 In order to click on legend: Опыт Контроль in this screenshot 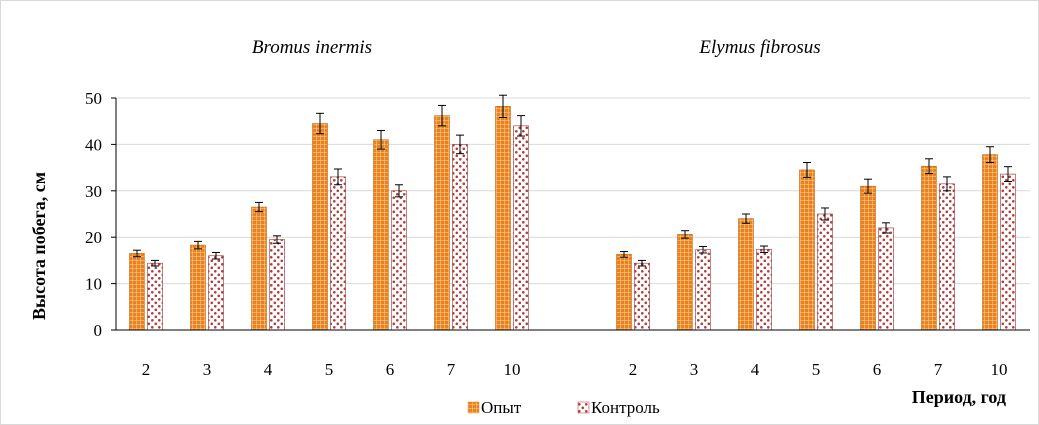, I will do `click(563, 407)`.